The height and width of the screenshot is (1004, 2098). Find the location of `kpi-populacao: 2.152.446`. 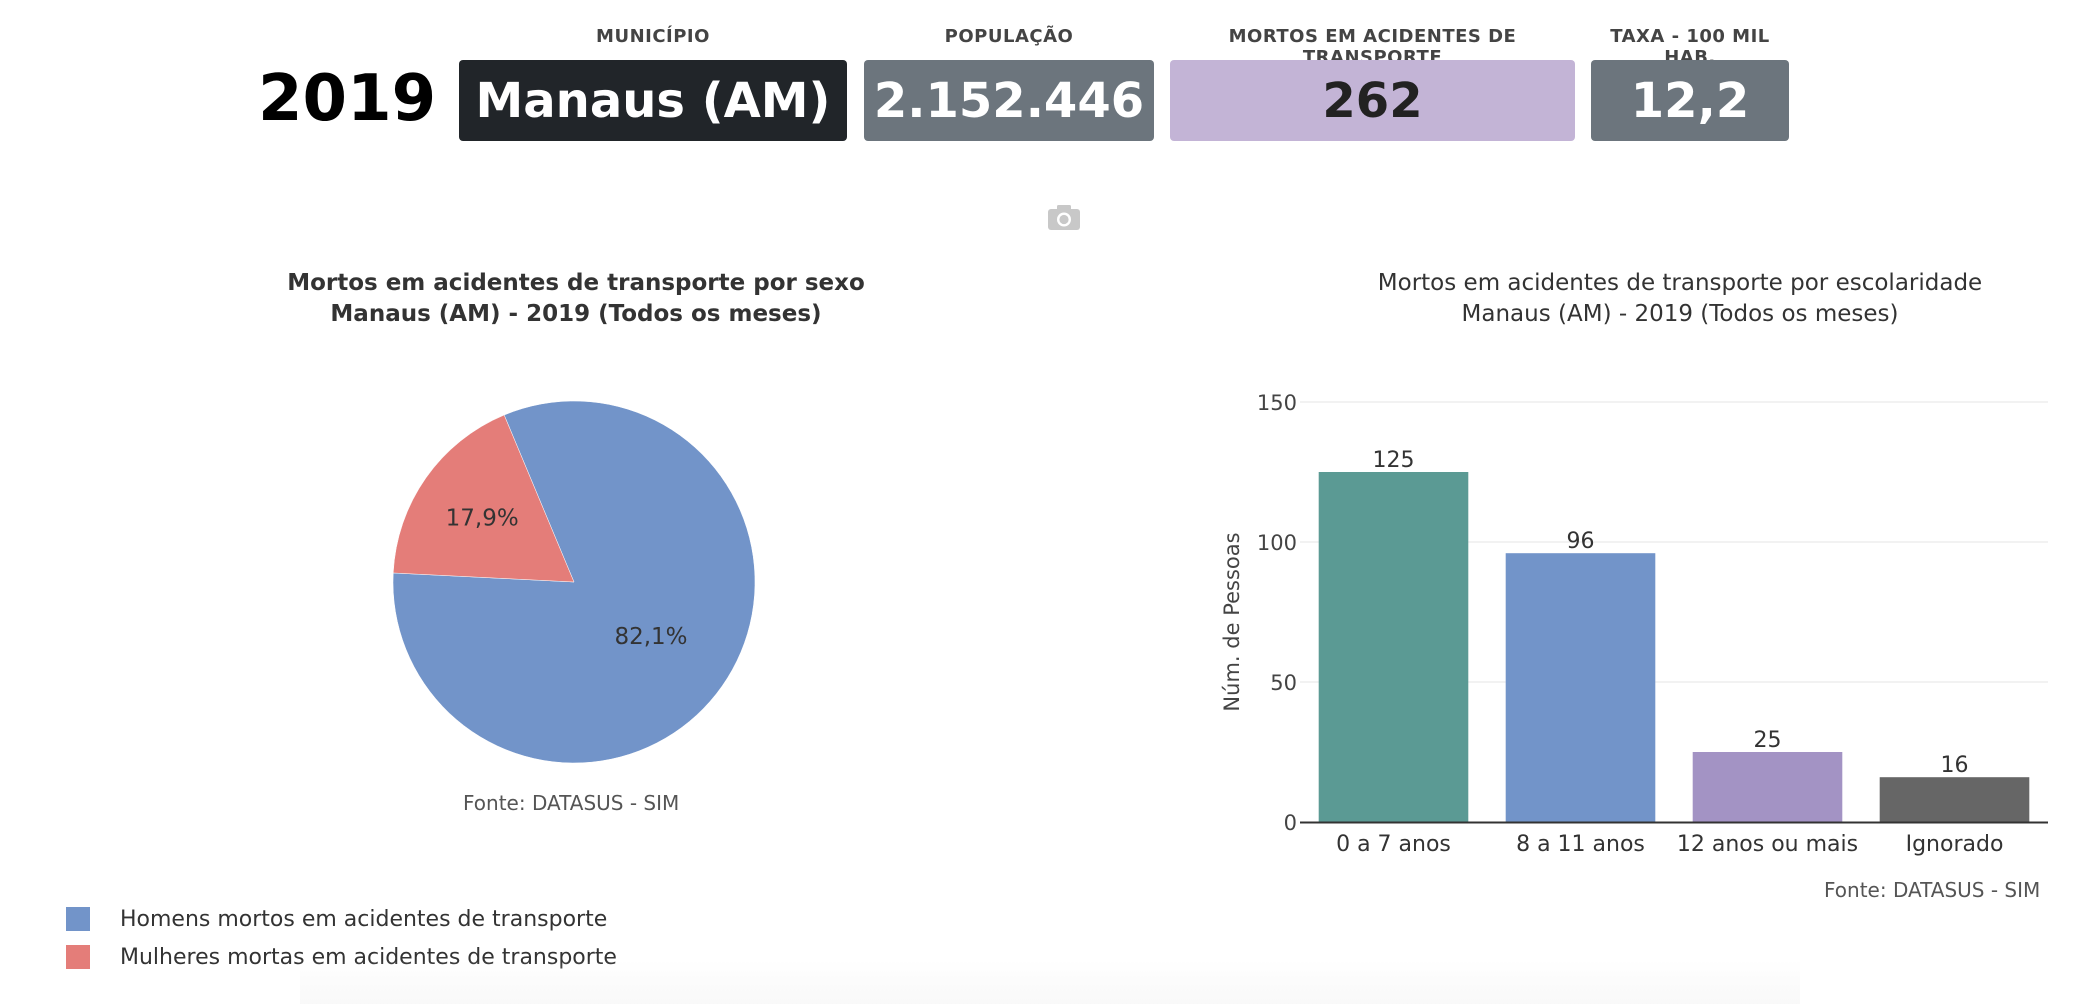

kpi-populacao: 2.152.446 is located at coordinates (1009, 100).